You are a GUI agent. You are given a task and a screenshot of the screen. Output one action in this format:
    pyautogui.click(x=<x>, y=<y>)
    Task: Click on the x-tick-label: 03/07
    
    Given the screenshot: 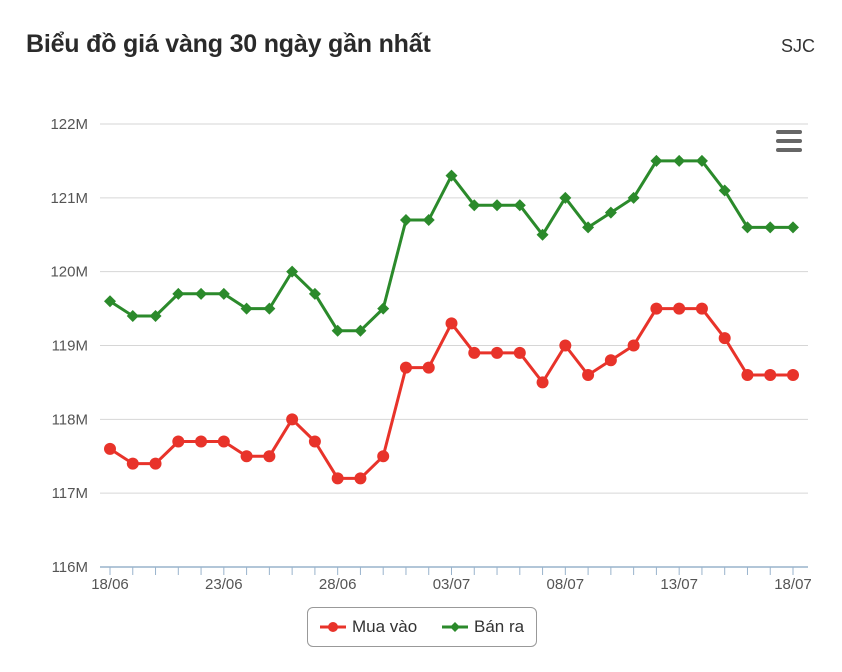 What is the action you would take?
    pyautogui.click(x=452, y=584)
    